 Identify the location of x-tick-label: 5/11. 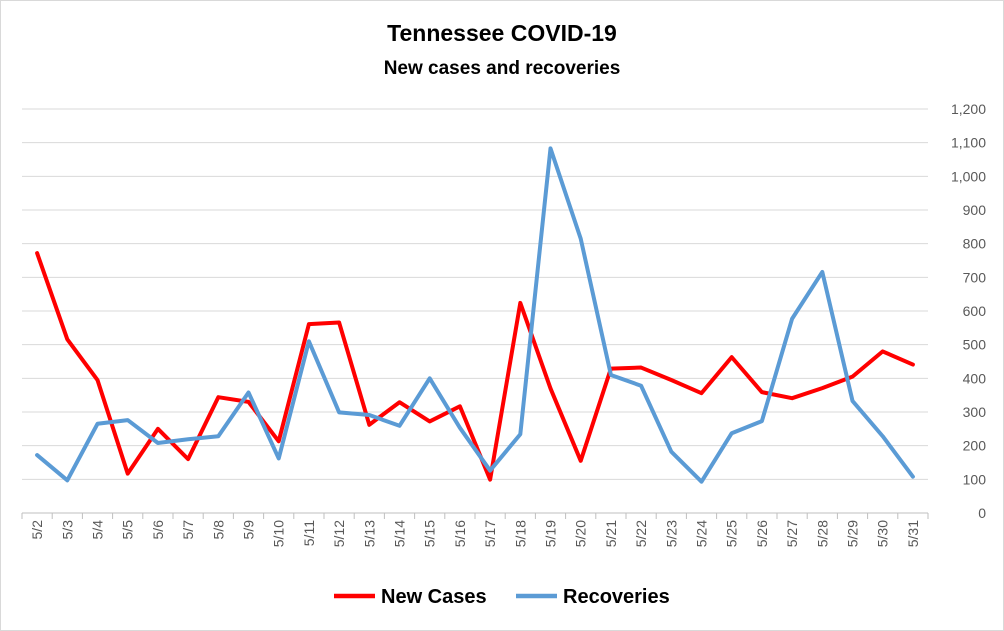
(309, 533).